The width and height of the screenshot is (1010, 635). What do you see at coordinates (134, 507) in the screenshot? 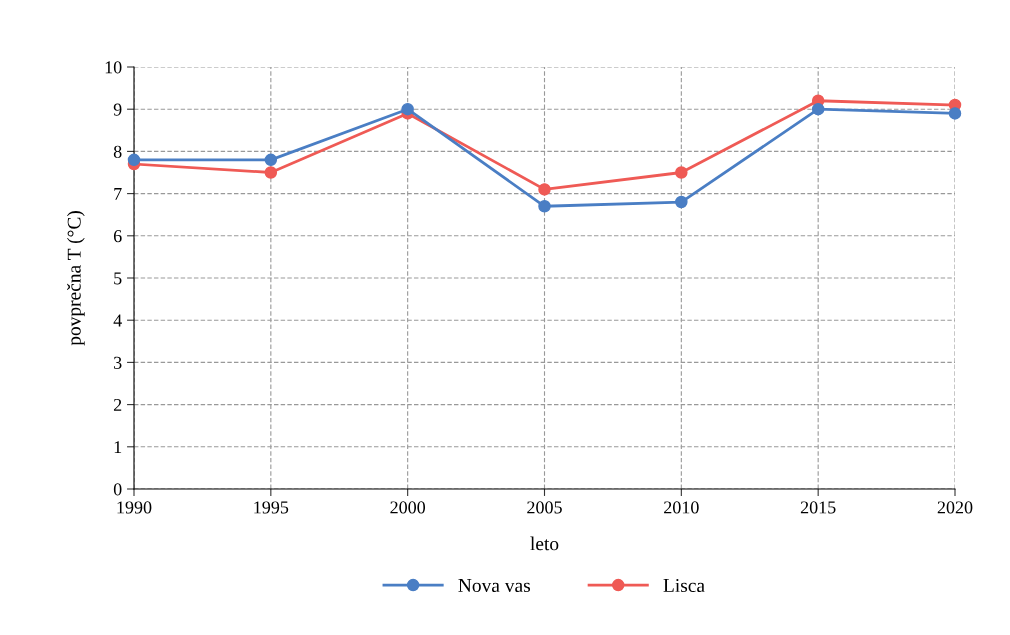
I see `x-tick-label: 1990` at bounding box center [134, 507].